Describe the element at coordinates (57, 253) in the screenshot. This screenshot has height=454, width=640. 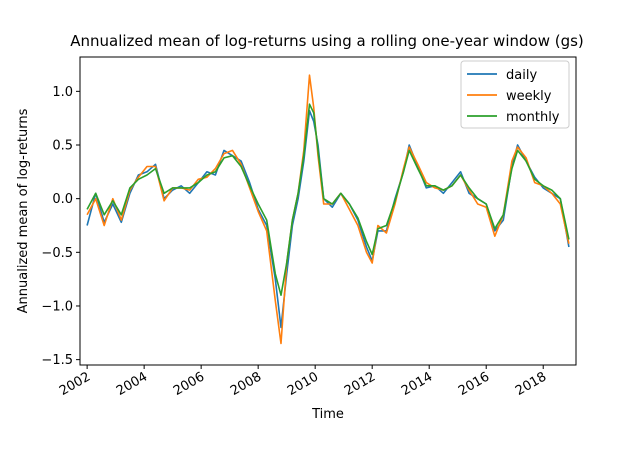
I see `y-tick-label: −0.5` at that location.